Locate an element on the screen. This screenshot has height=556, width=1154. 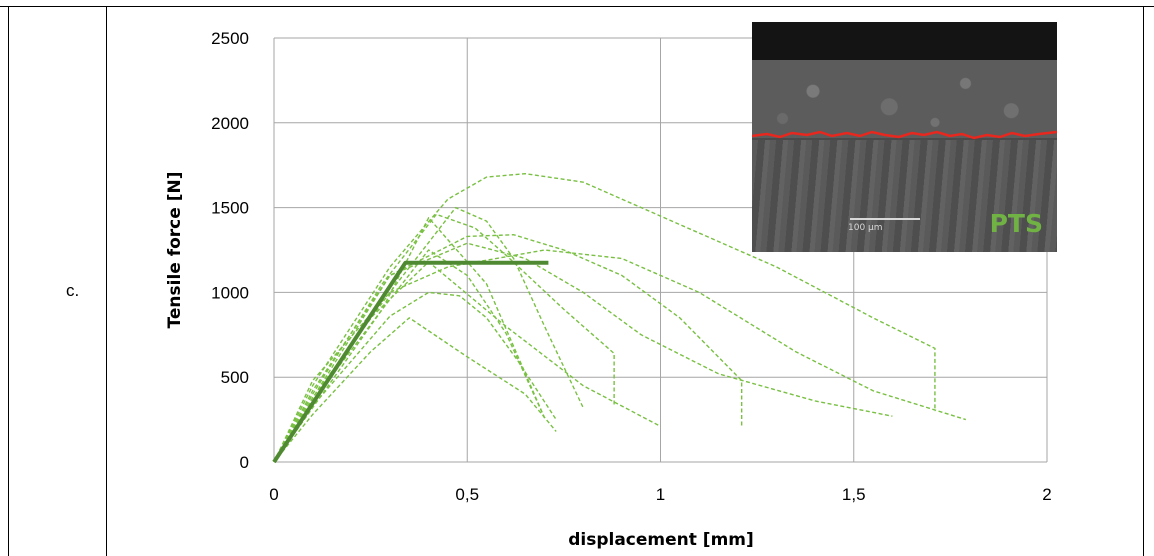
interface-boundary-line is located at coordinates (904, 135).